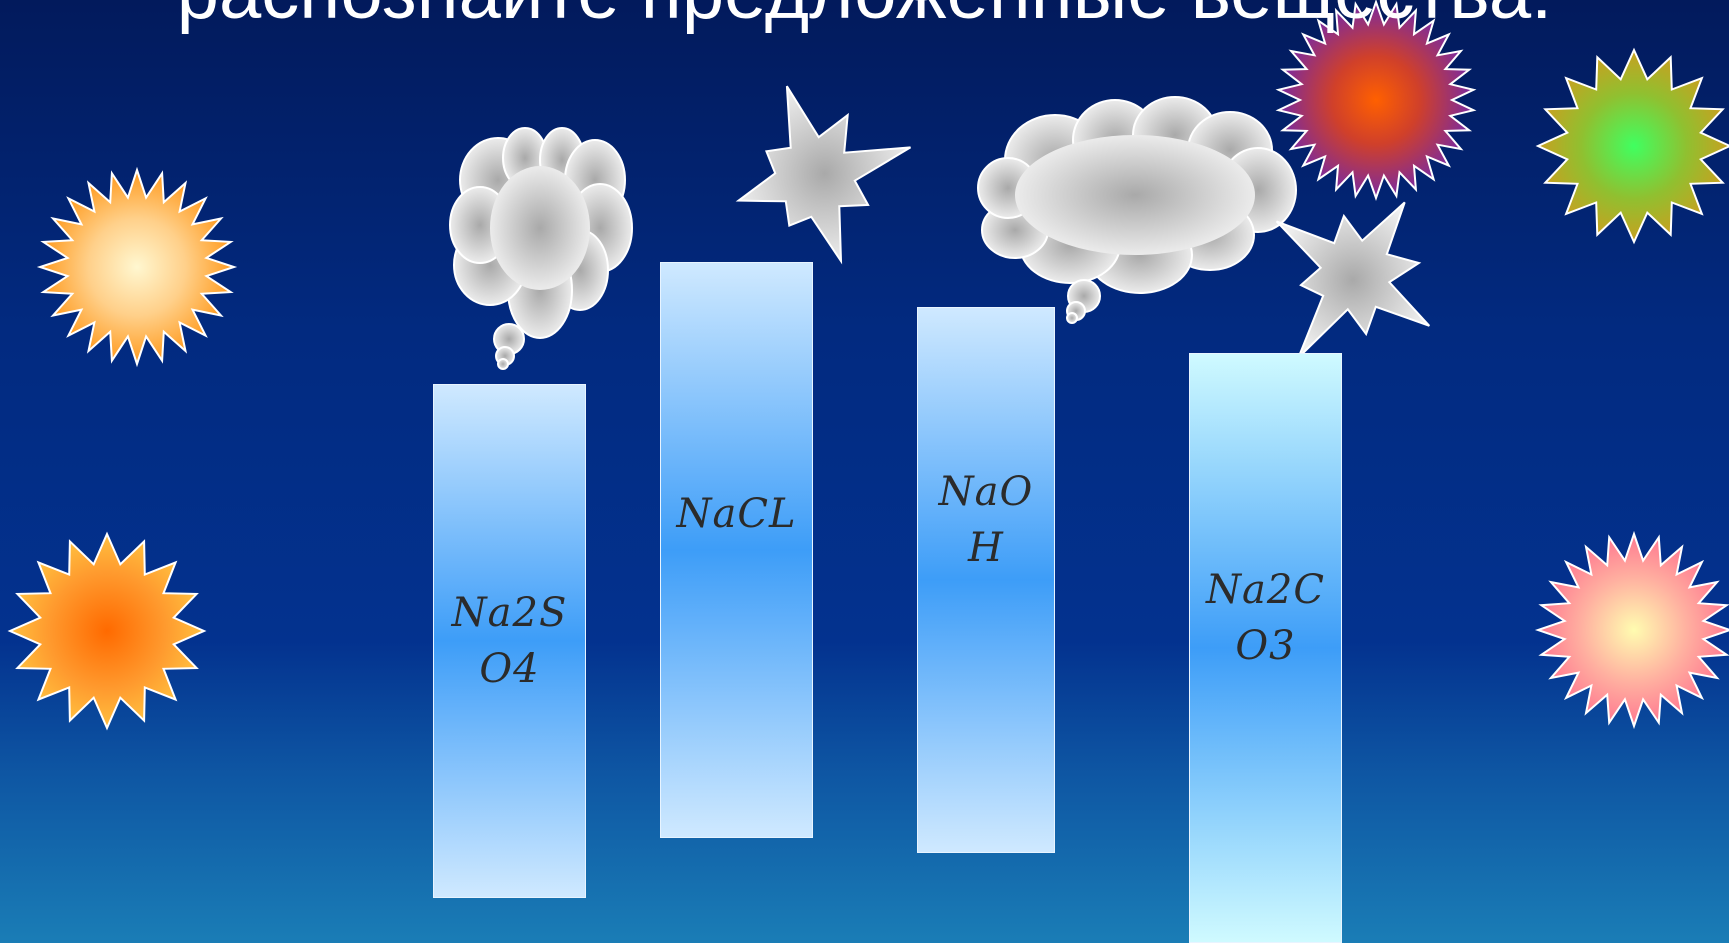 This screenshot has height=943, width=1729. I want to click on tube-label: Na2S O4, so click(509, 641).